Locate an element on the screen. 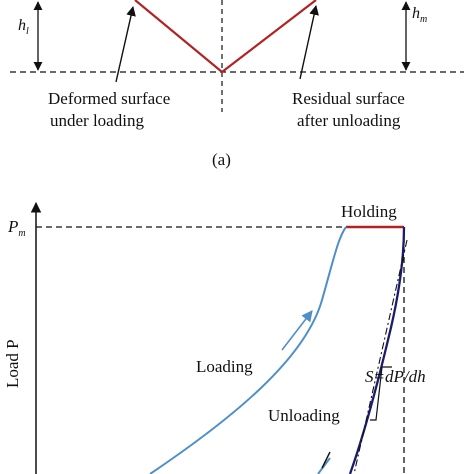 This screenshot has width=474, height=474. deformed-surface-pointer is located at coordinates (125, 44).